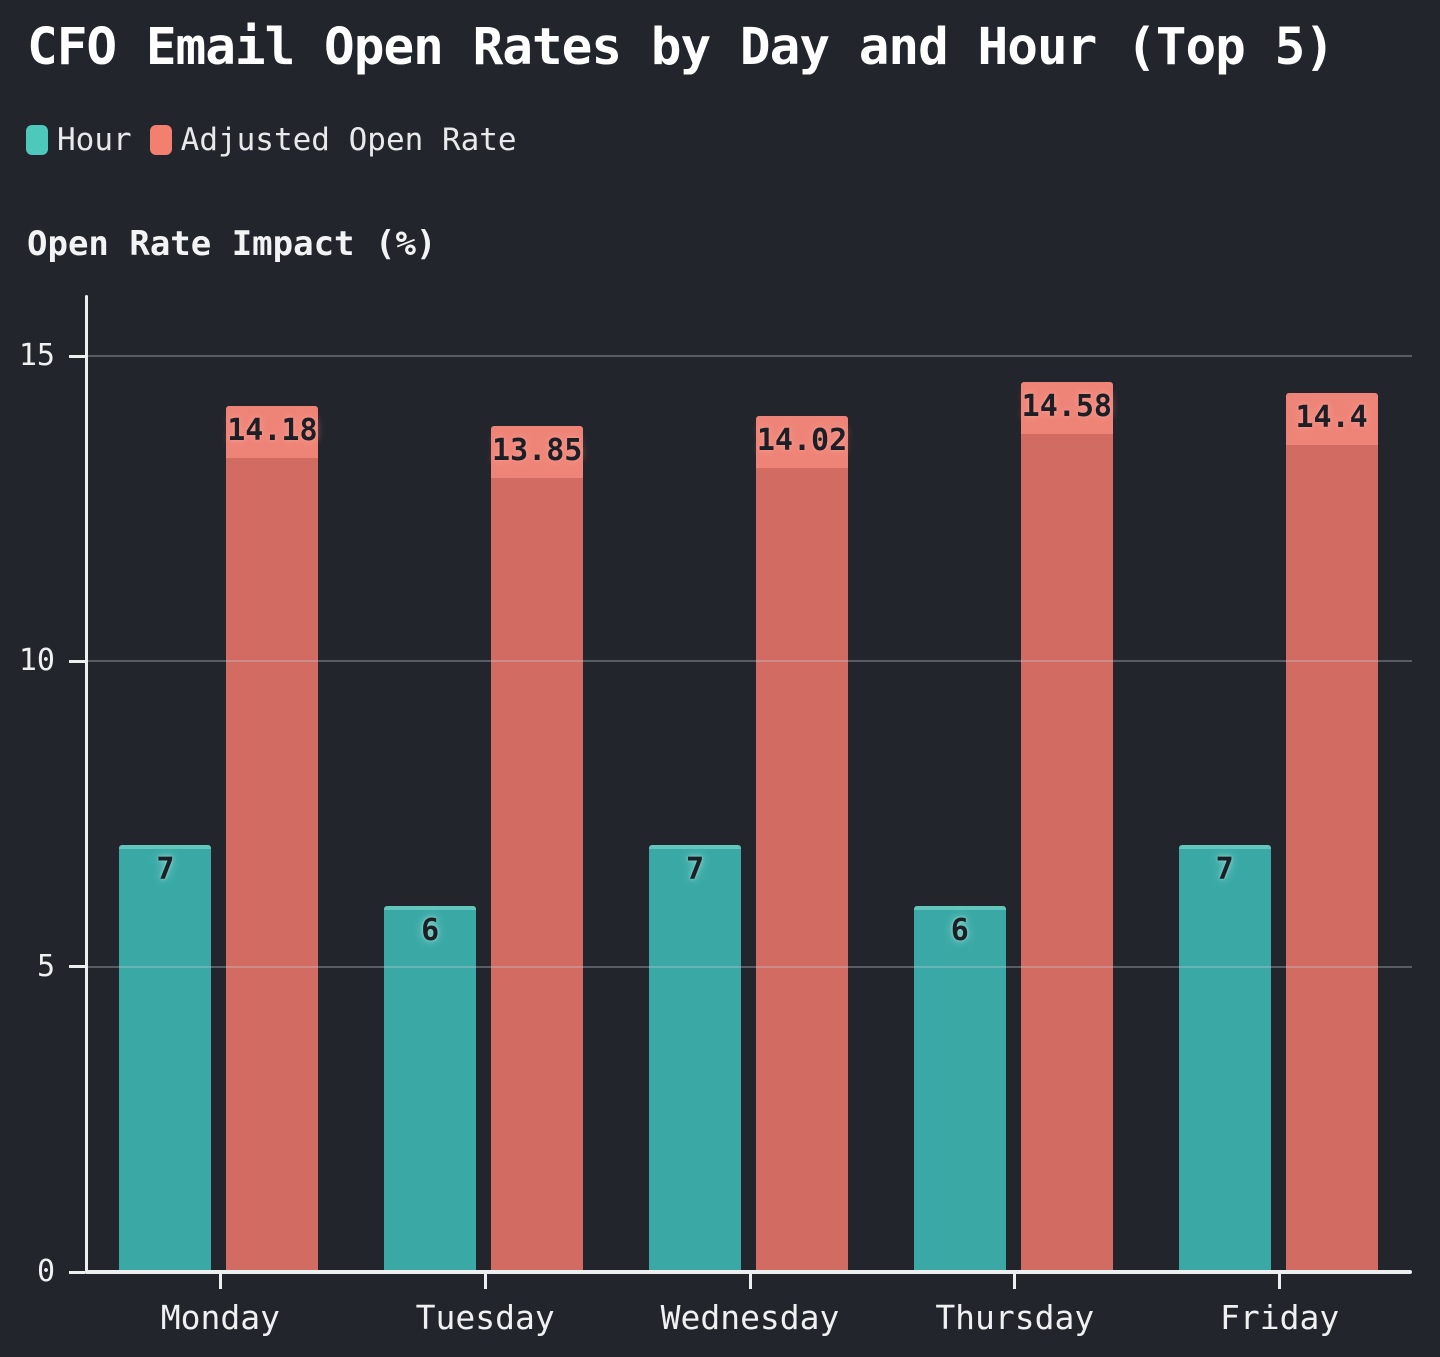  I want to click on x-axis-tick-tuesday, so click(485, 1281).